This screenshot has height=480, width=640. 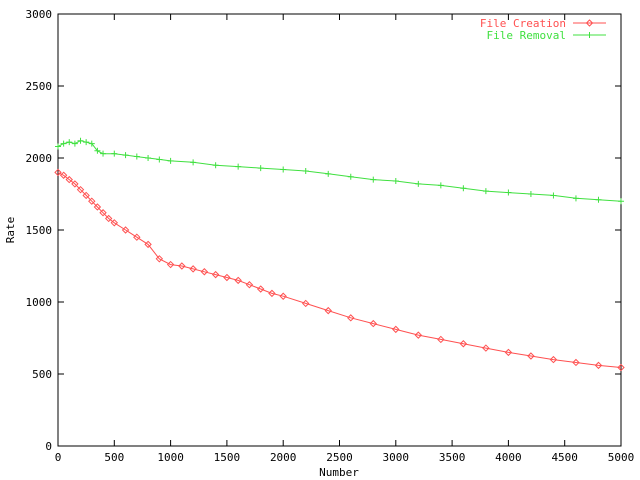 What do you see at coordinates (283, 457) in the screenshot?
I see `x-tick-label: 2000` at bounding box center [283, 457].